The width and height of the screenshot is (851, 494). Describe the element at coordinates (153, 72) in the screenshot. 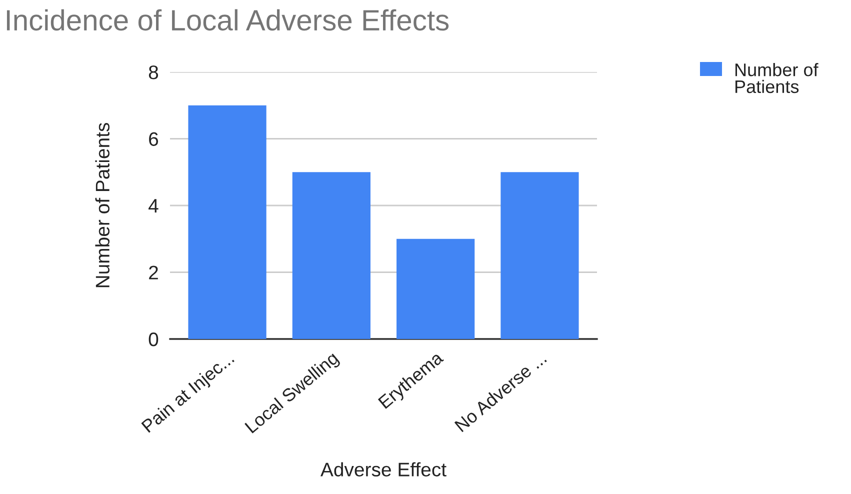

I see `y-tick-label: 8` at that location.